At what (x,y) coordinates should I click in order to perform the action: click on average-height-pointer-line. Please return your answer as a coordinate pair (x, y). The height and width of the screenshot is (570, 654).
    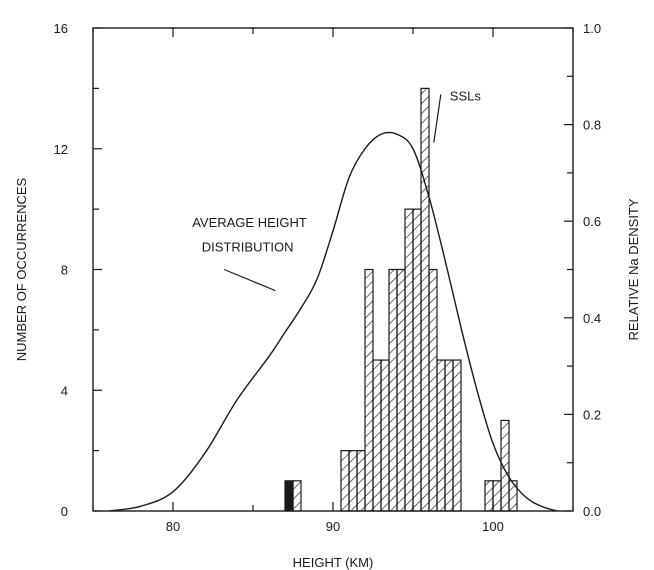
    Looking at the image, I should click on (249, 280).